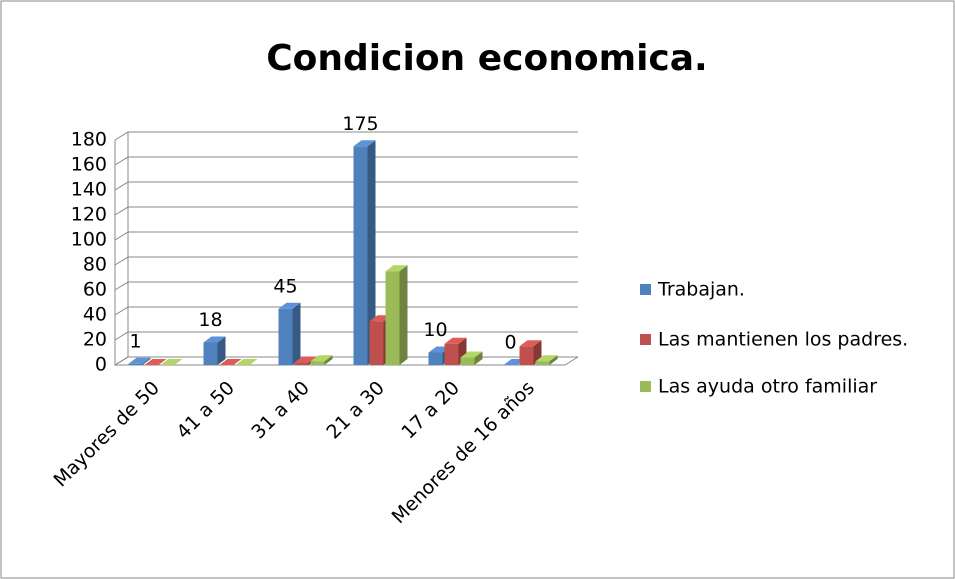  Describe the element at coordinates (95, 290) in the screenshot. I see `y-tick-label: 60` at that location.